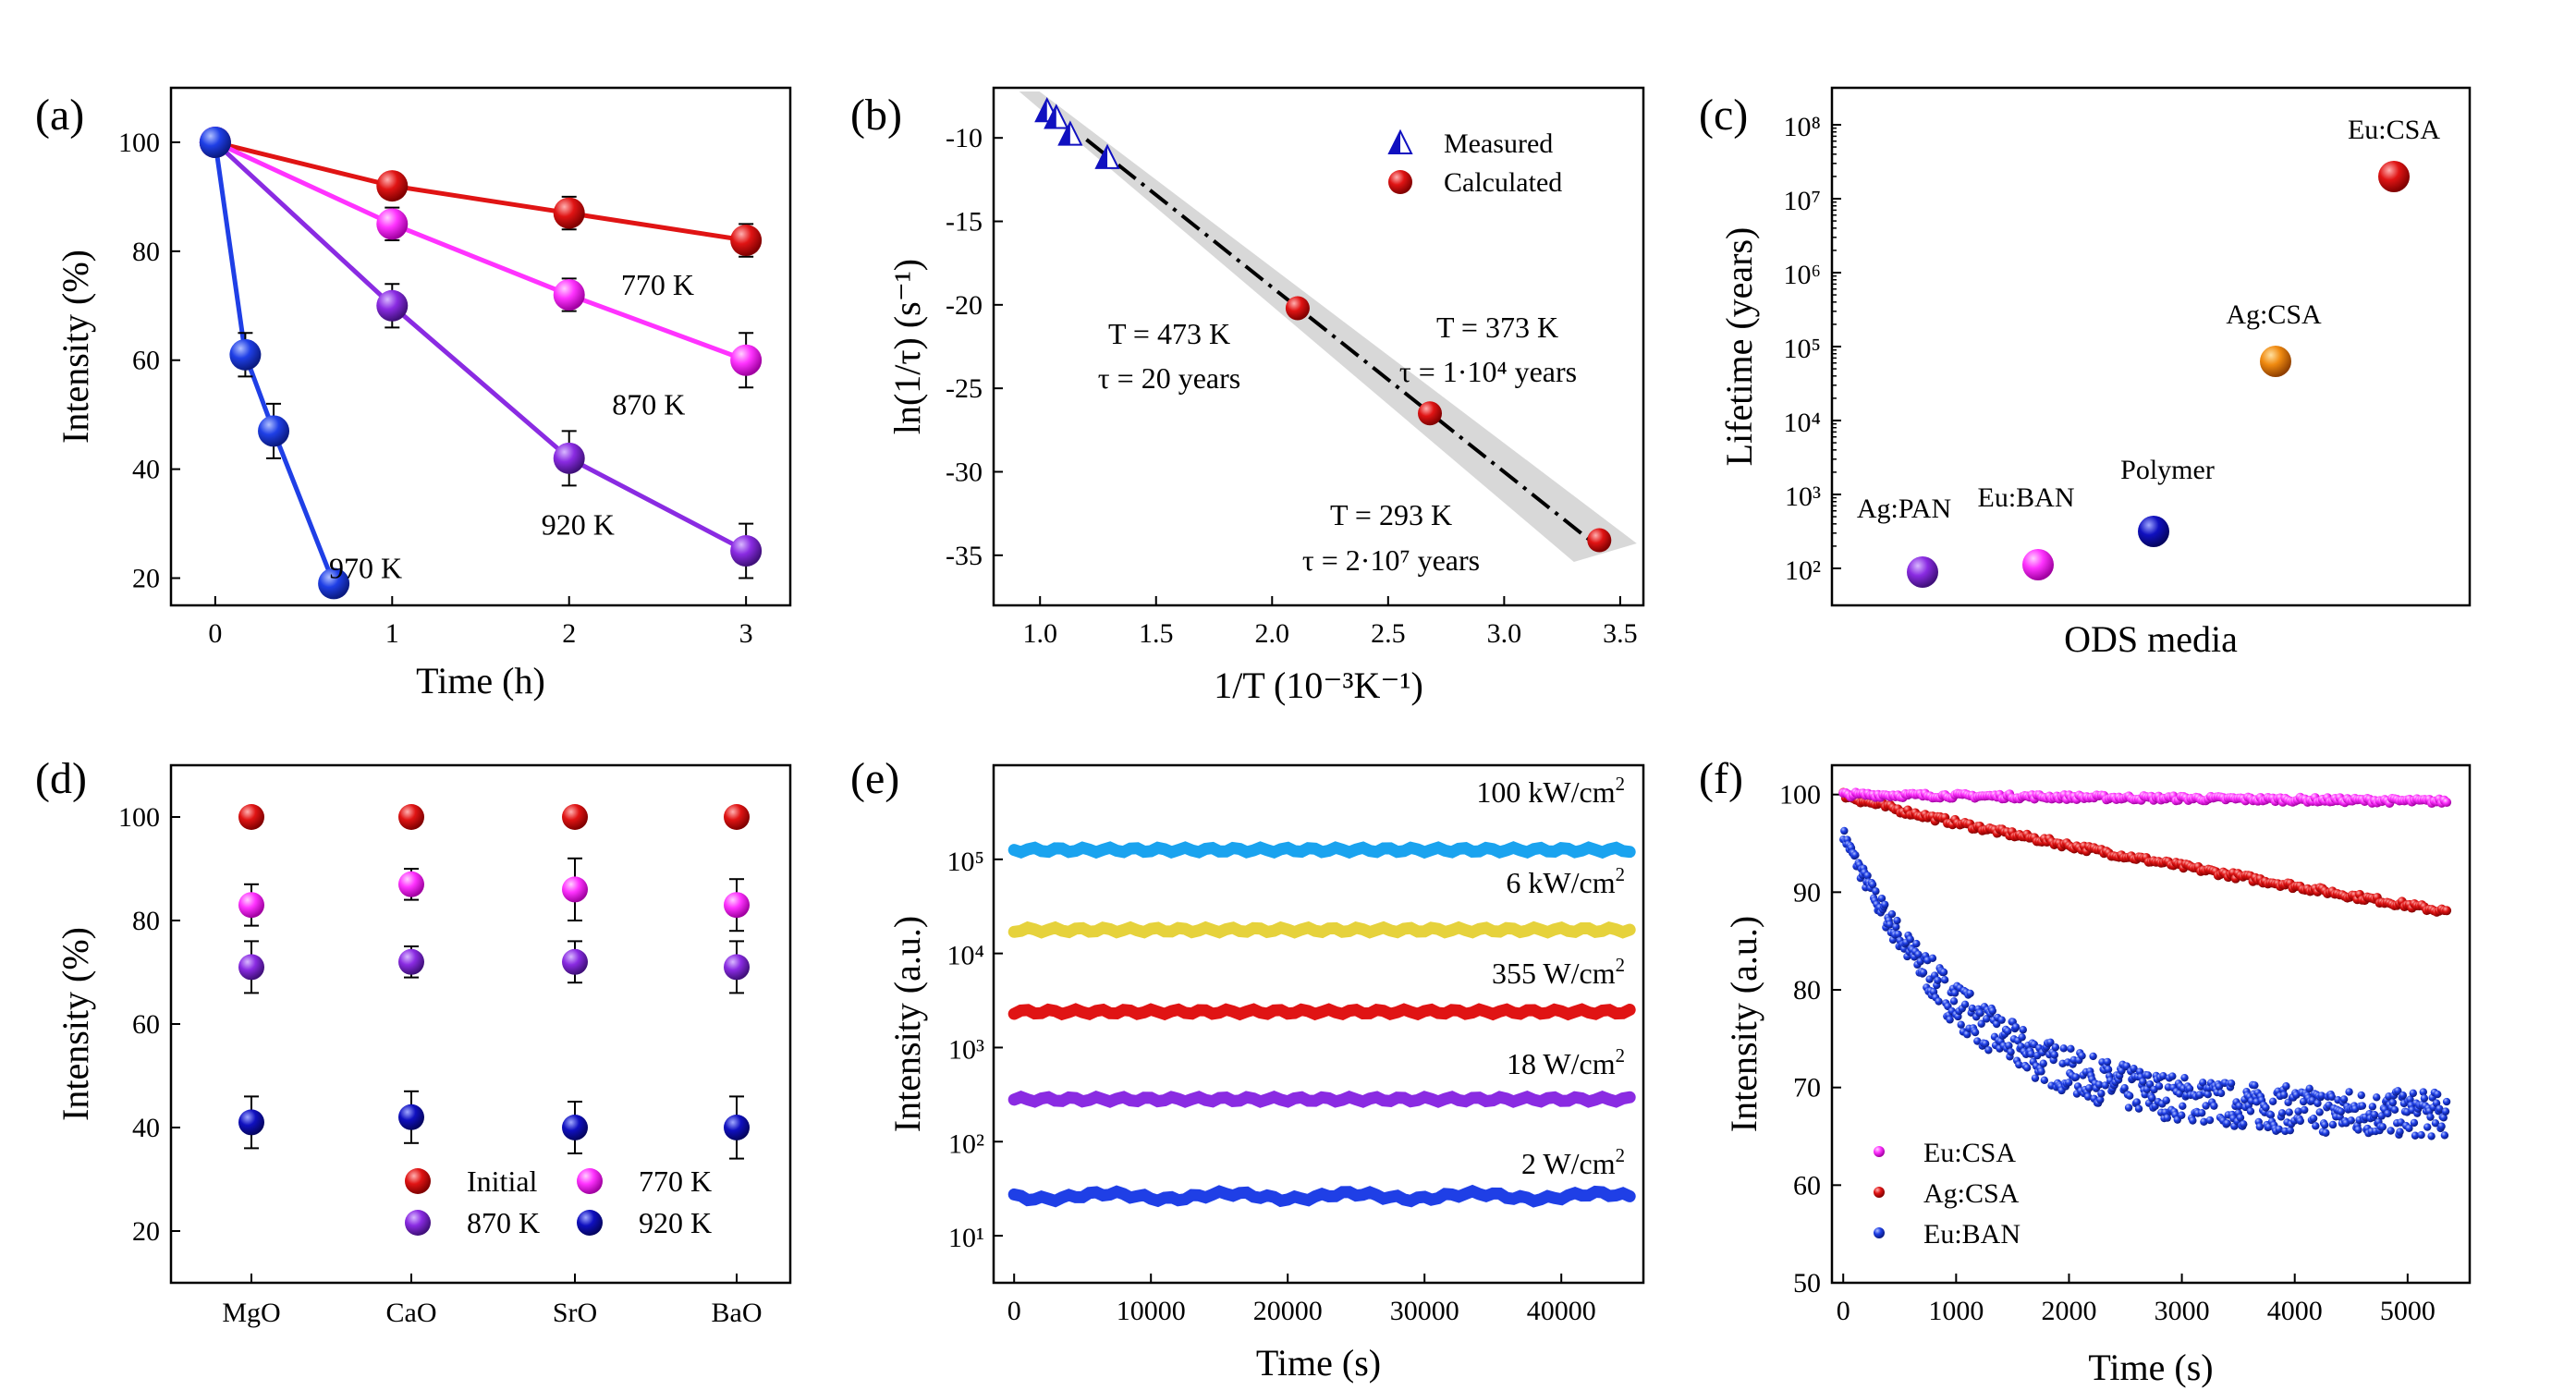 This screenshot has width=2576, height=1390. What do you see at coordinates (964, 388) in the screenshot?
I see `y-tick-label: -25` at bounding box center [964, 388].